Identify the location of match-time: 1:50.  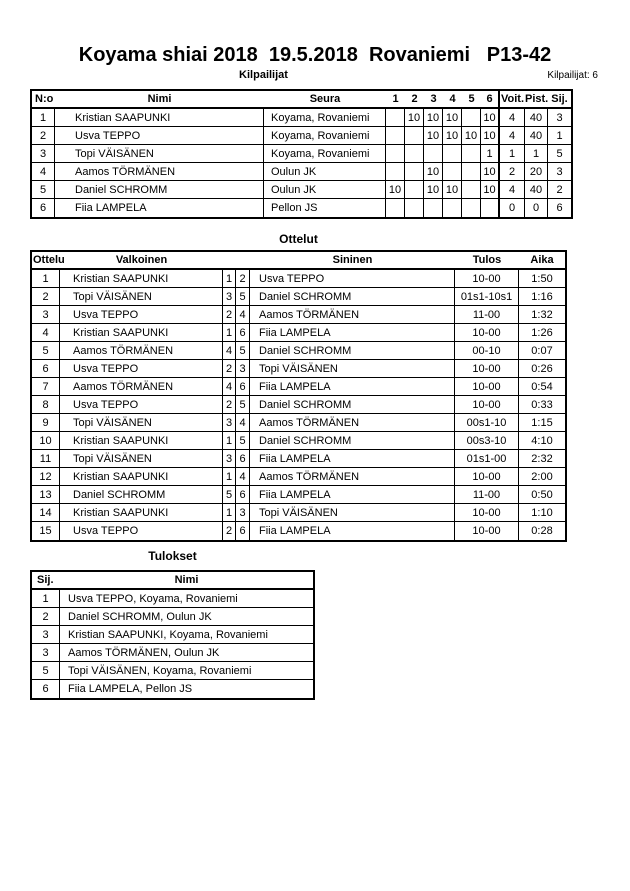
(542, 279).